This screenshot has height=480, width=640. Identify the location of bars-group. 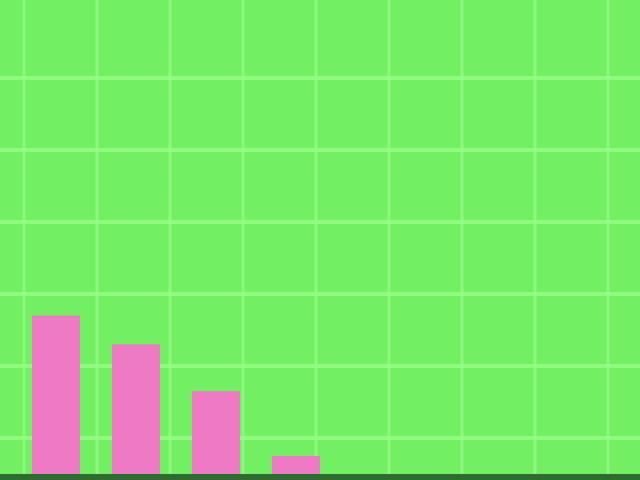
(176, 394).